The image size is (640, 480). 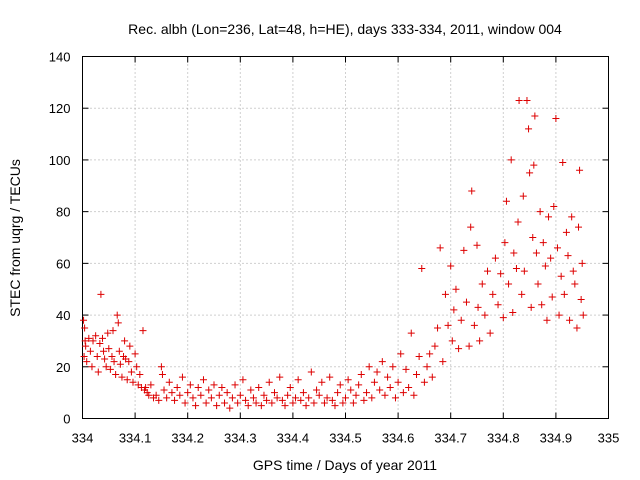 What do you see at coordinates (187, 438) in the screenshot?
I see `x-tick-label: 334.2` at bounding box center [187, 438].